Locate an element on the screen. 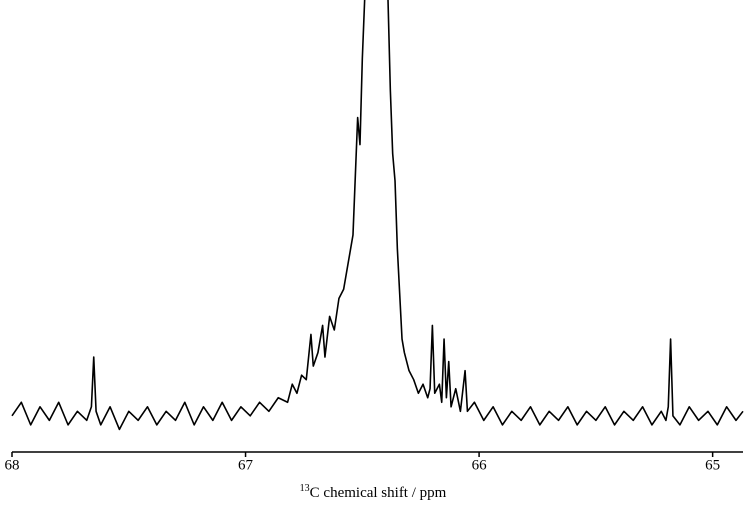 The image size is (747, 506). x-tick-label: 66 is located at coordinates (480, 465).